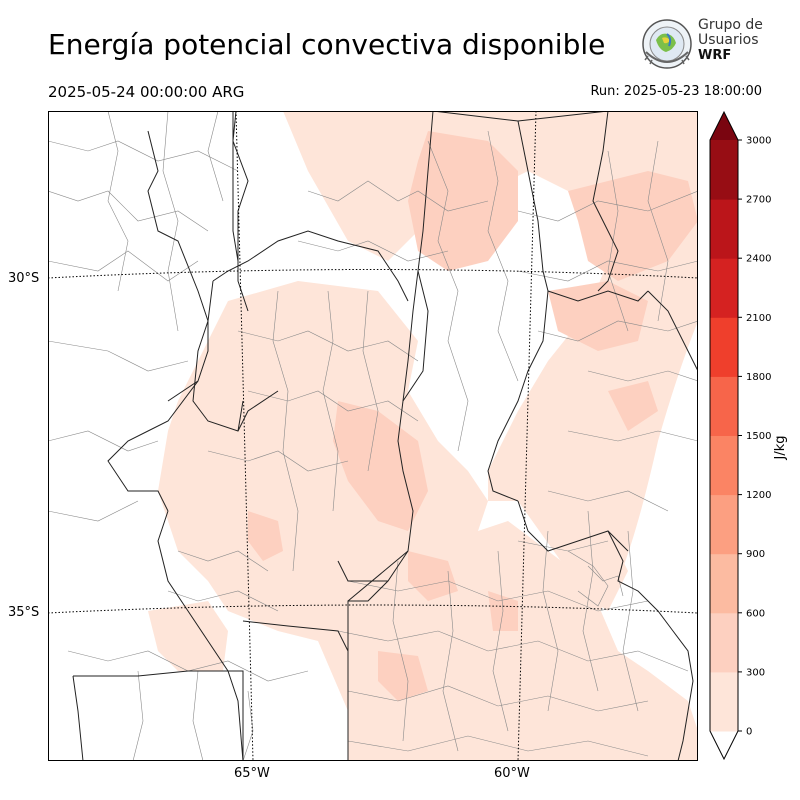  I want to click on logo-line-3: WRF, so click(715, 55).